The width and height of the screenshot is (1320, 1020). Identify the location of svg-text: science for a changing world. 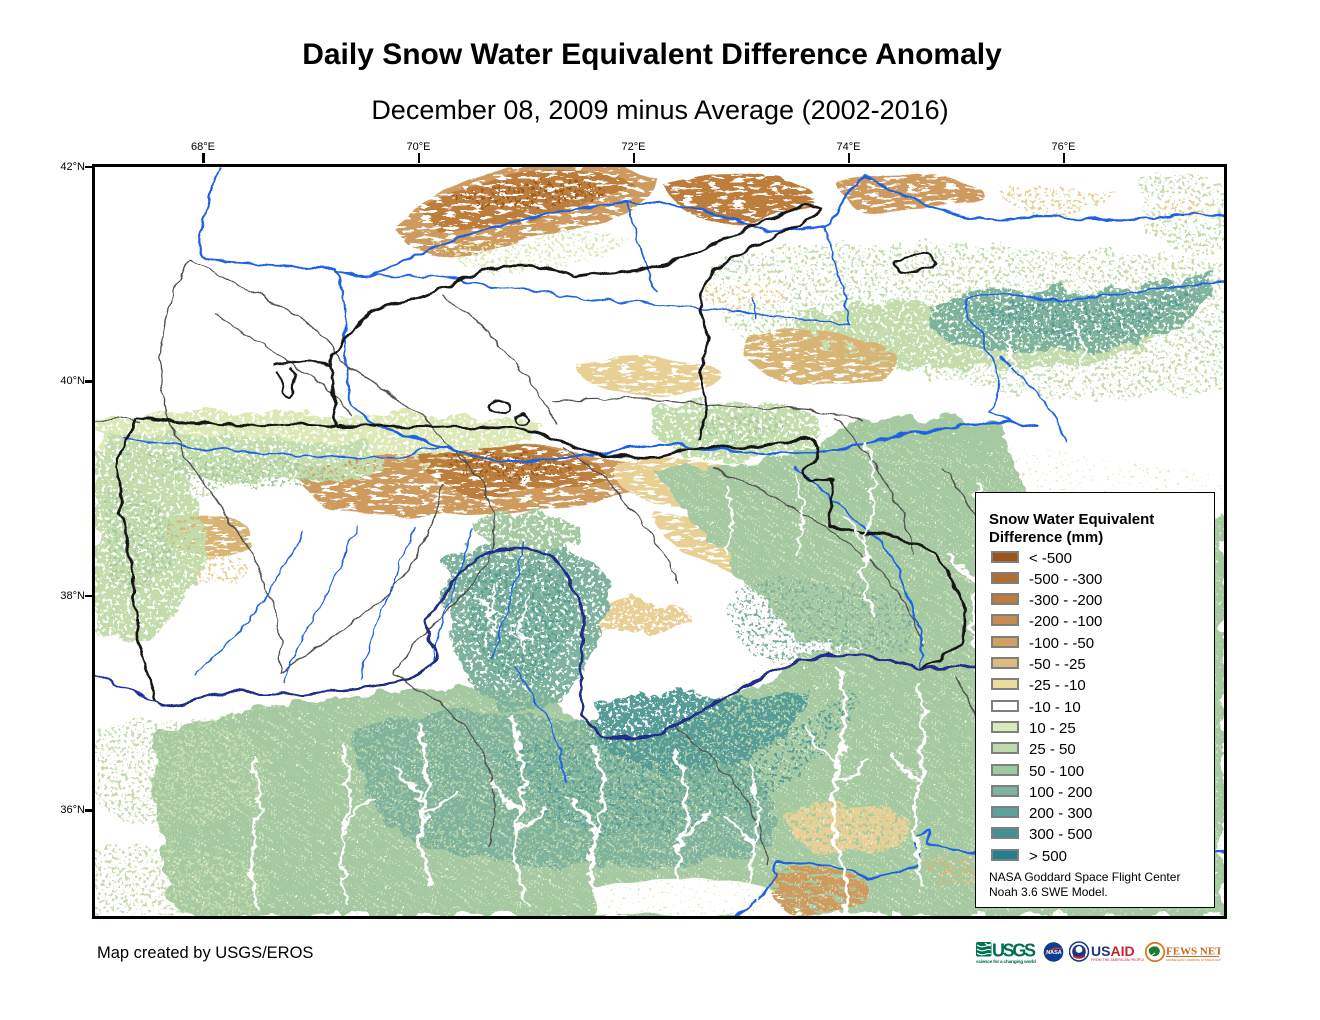
(1006, 961).